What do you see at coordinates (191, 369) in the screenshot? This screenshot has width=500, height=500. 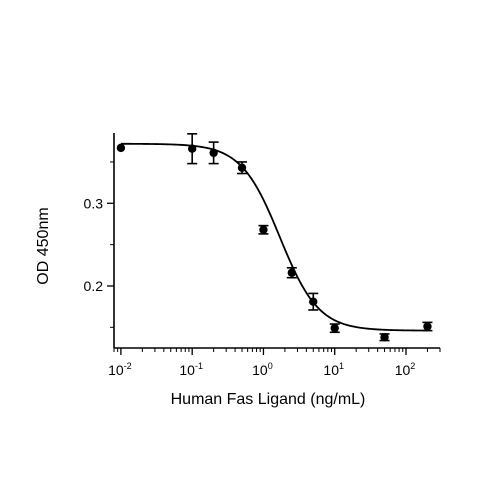 I see `x-tick-label: 10⁻¹` at bounding box center [191, 369].